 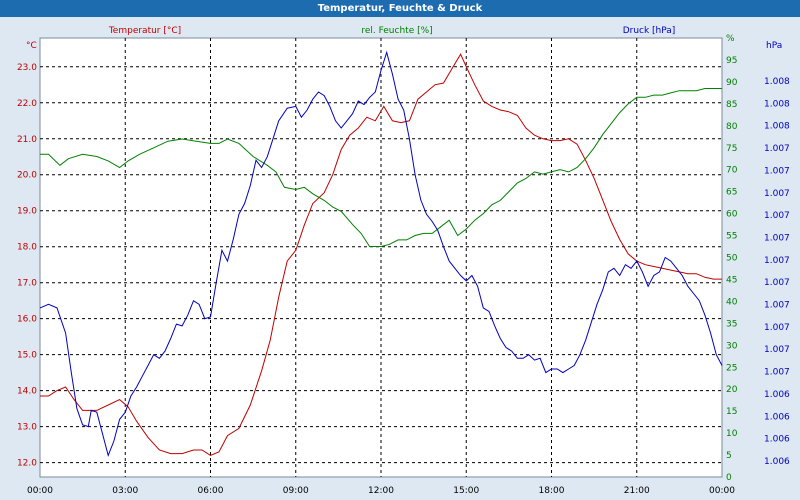 What do you see at coordinates (27, 284) in the screenshot?
I see `temp-tick-label: 17.0` at bounding box center [27, 284].